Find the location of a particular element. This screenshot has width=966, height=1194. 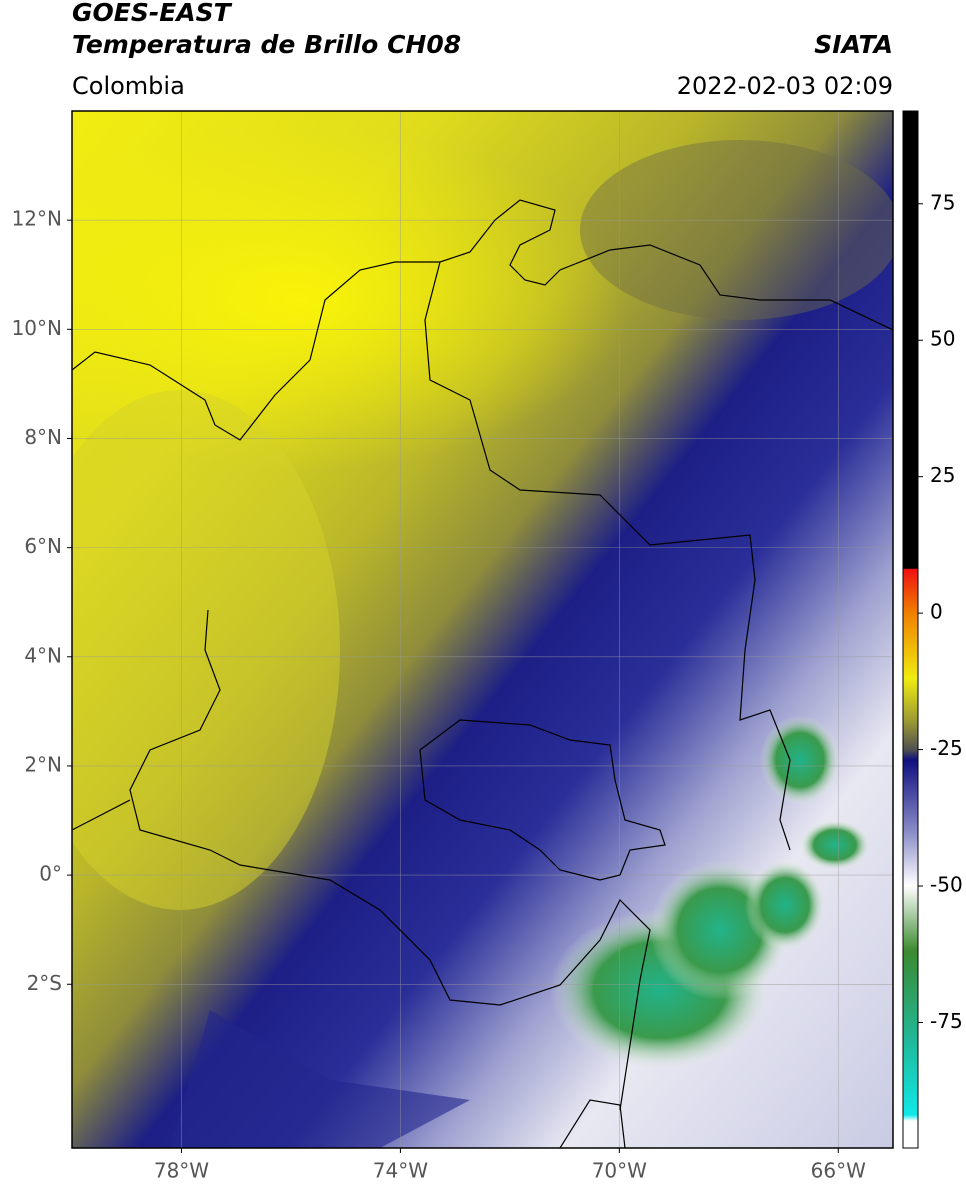

y-tick-label: 2°S is located at coordinates (44, 983).